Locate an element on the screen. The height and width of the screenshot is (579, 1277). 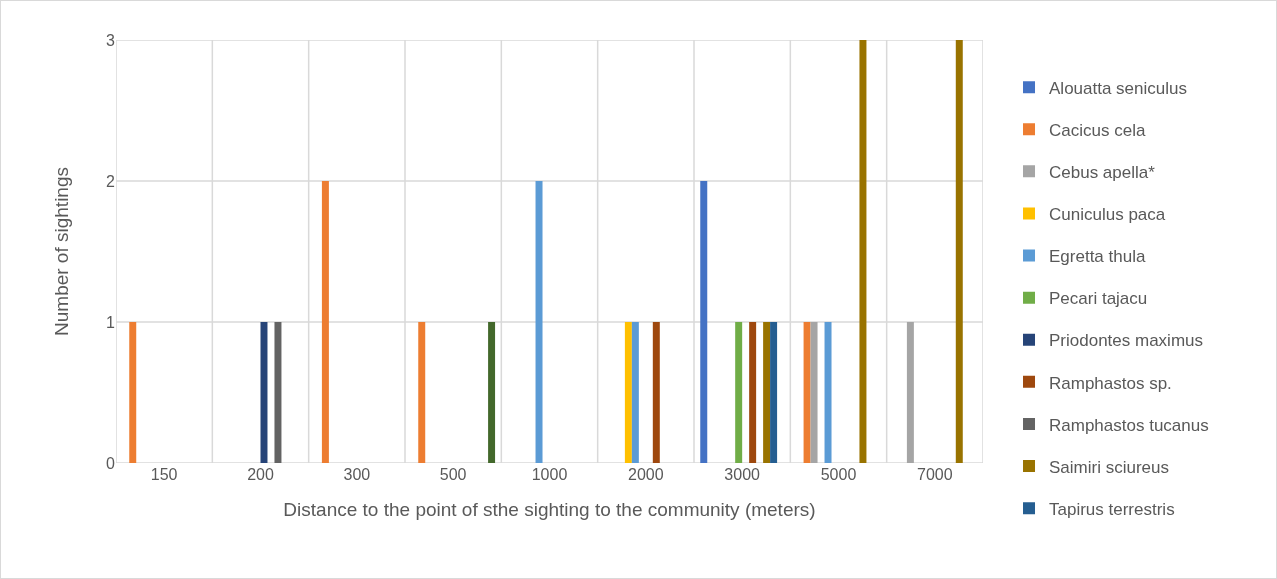
legend-label: Pecari tajacu is located at coordinates (1098, 299).